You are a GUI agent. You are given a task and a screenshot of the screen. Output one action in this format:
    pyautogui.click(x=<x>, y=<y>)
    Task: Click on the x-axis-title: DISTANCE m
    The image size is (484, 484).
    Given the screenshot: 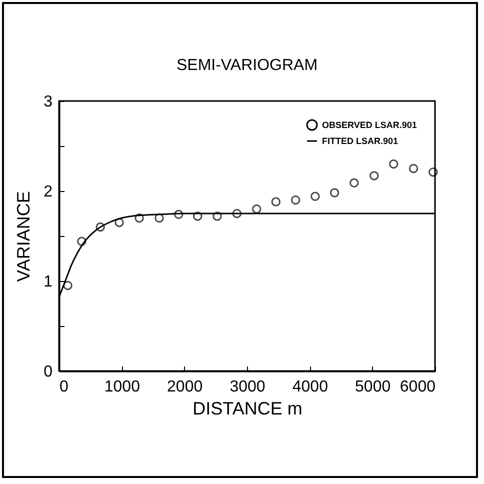 What is the action you would take?
    pyautogui.click(x=247, y=408)
    